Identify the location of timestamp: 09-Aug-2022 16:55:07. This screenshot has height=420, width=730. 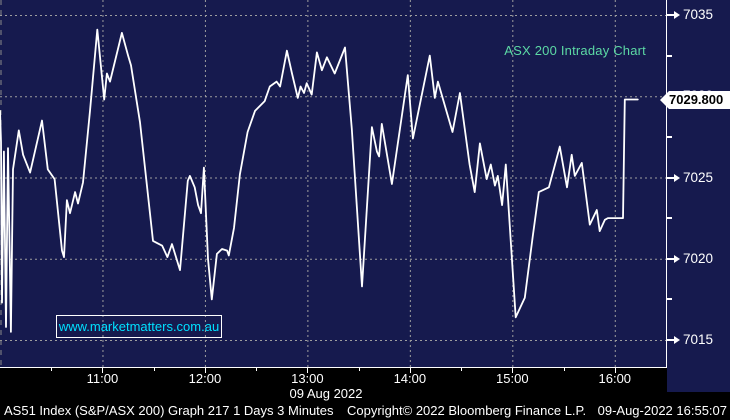
(662, 410).